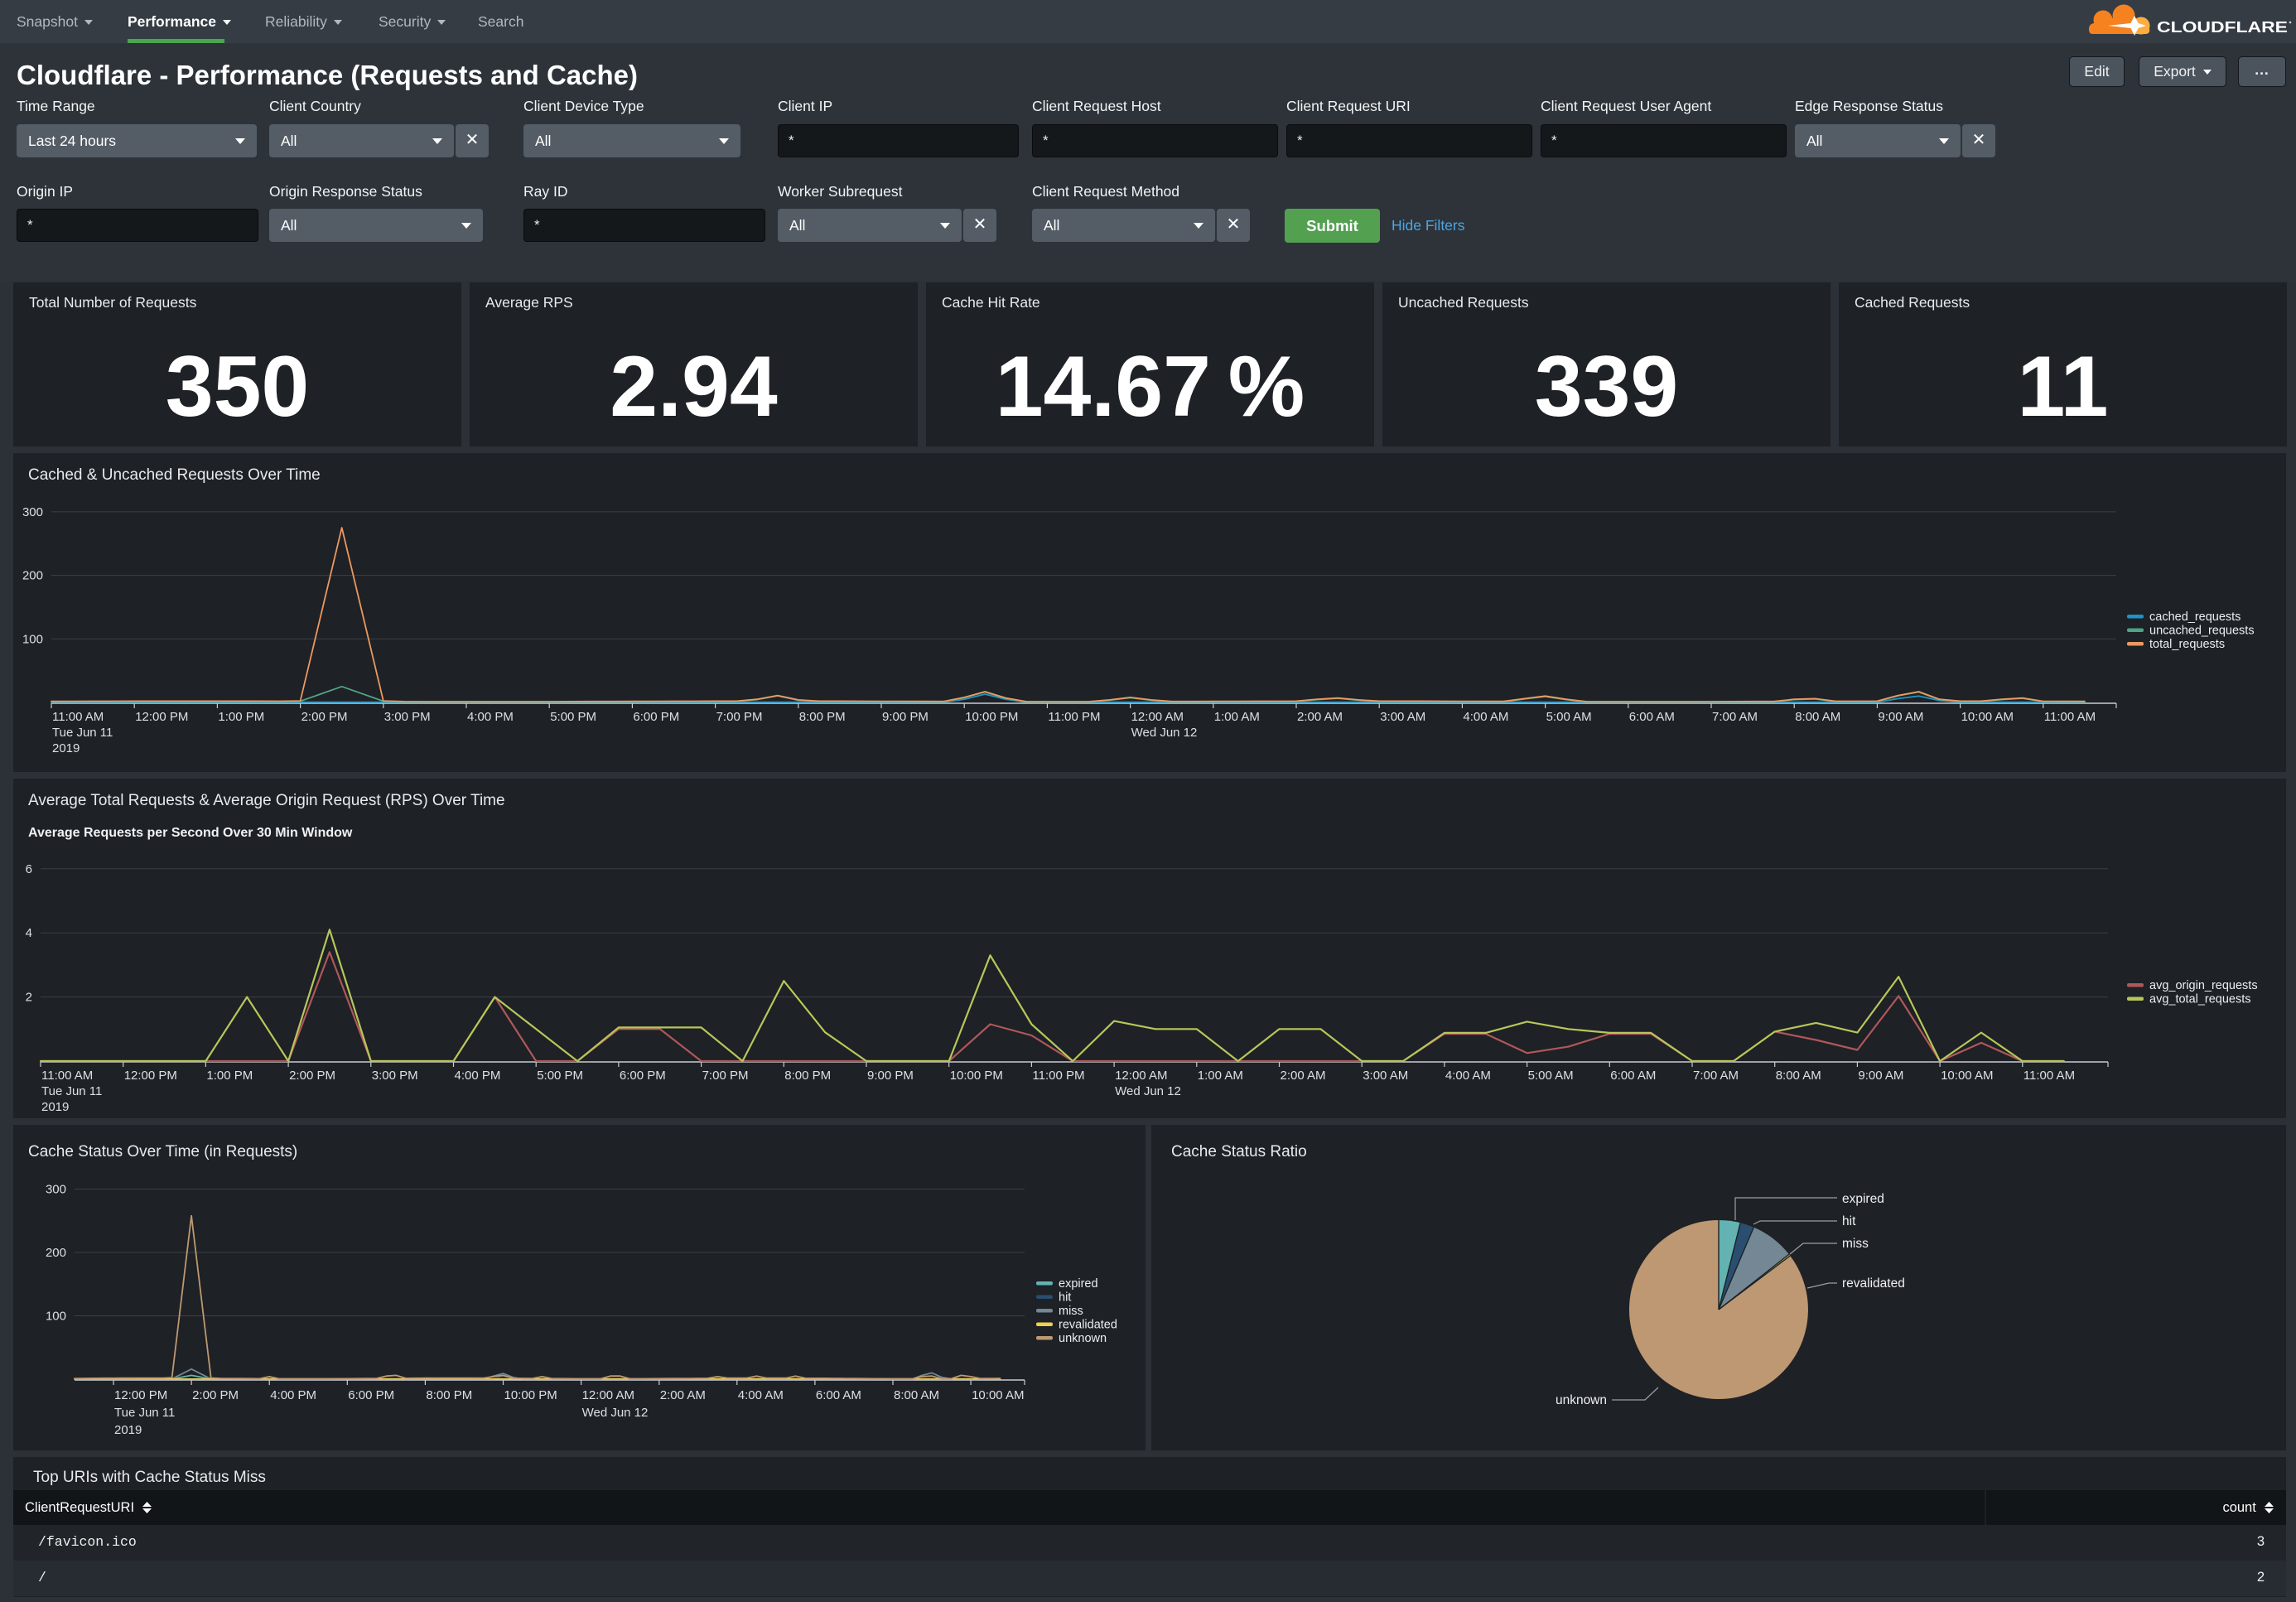  I want to click on svg-text: CLOUDFLARE, so click(2222, 27).